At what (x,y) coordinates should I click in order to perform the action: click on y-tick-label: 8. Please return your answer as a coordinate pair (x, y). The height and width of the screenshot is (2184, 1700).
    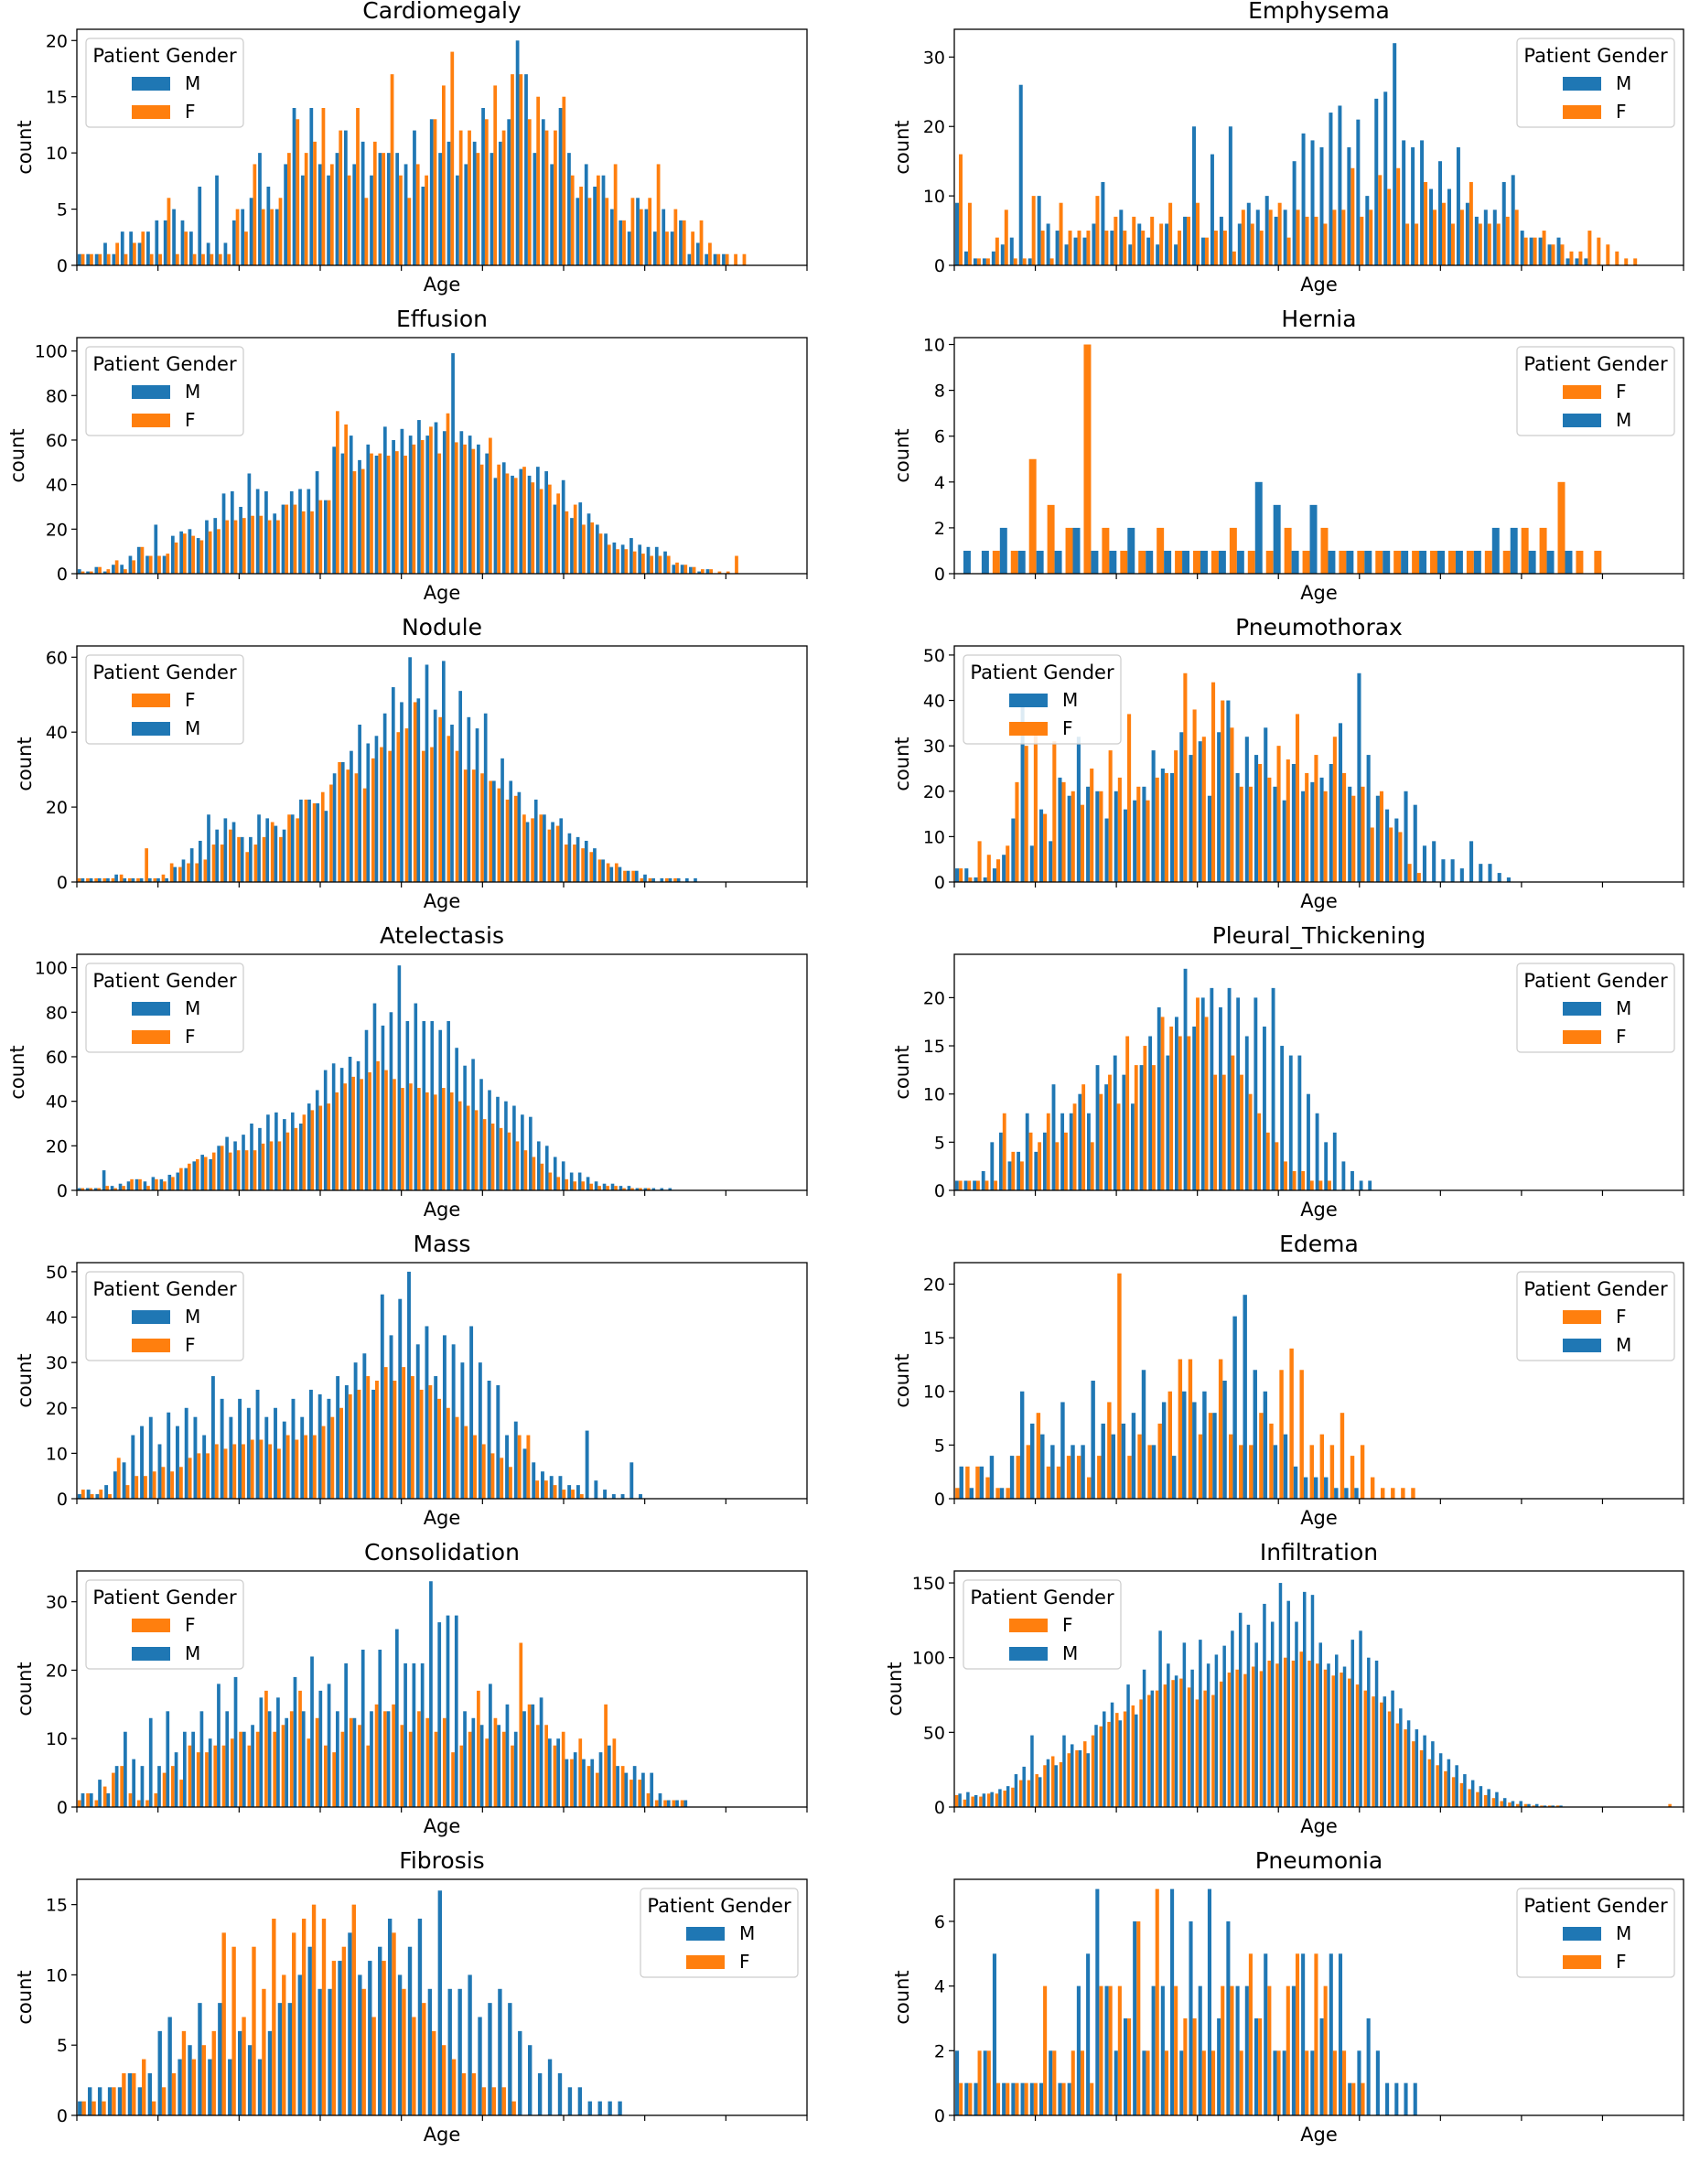
    Looking at the image, I should click on (940, 392).